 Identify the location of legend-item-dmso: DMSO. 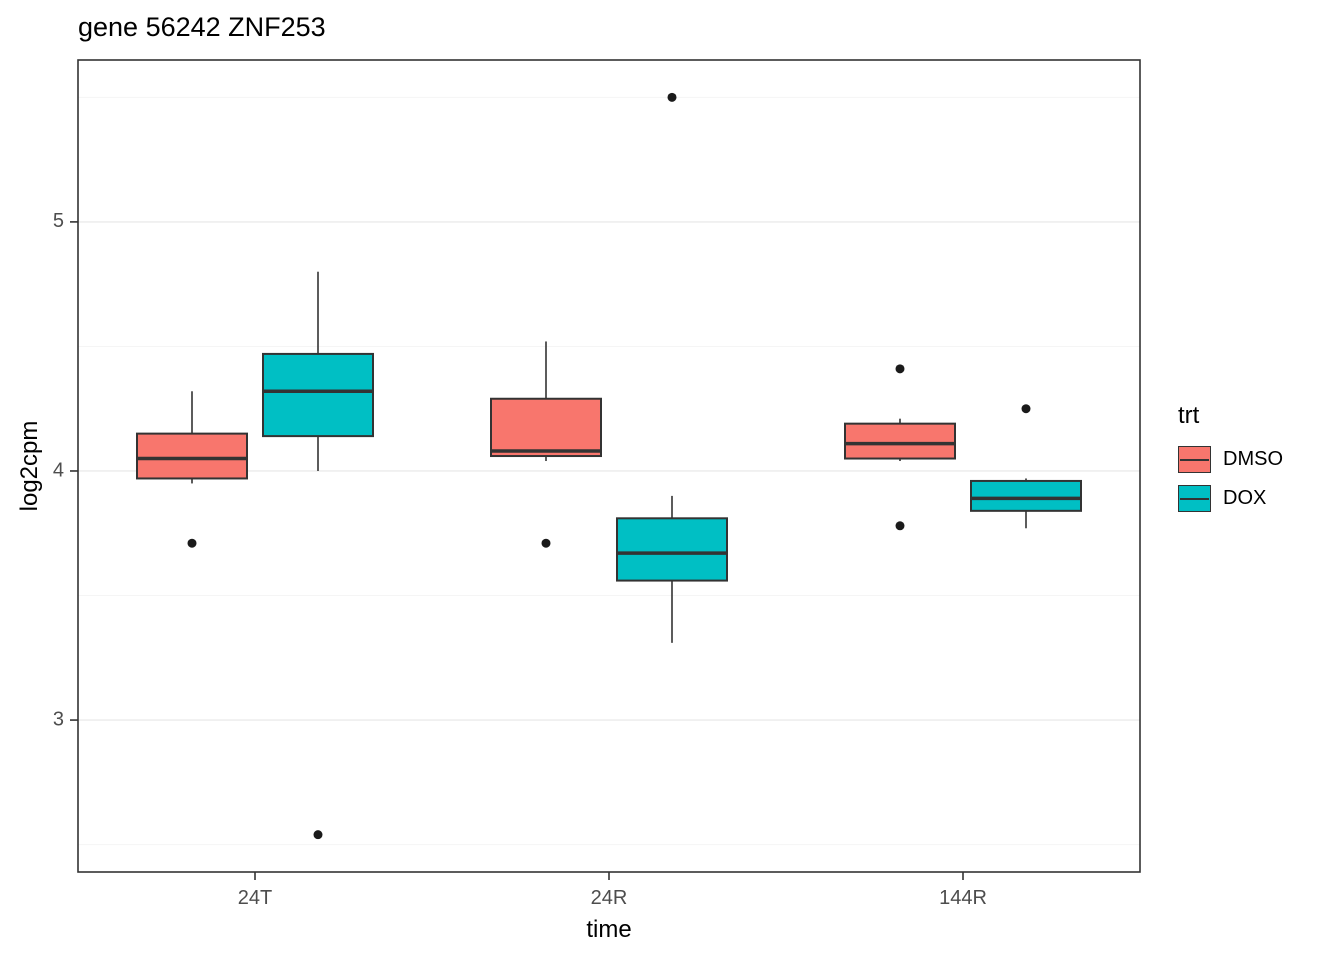
(1230, 459).